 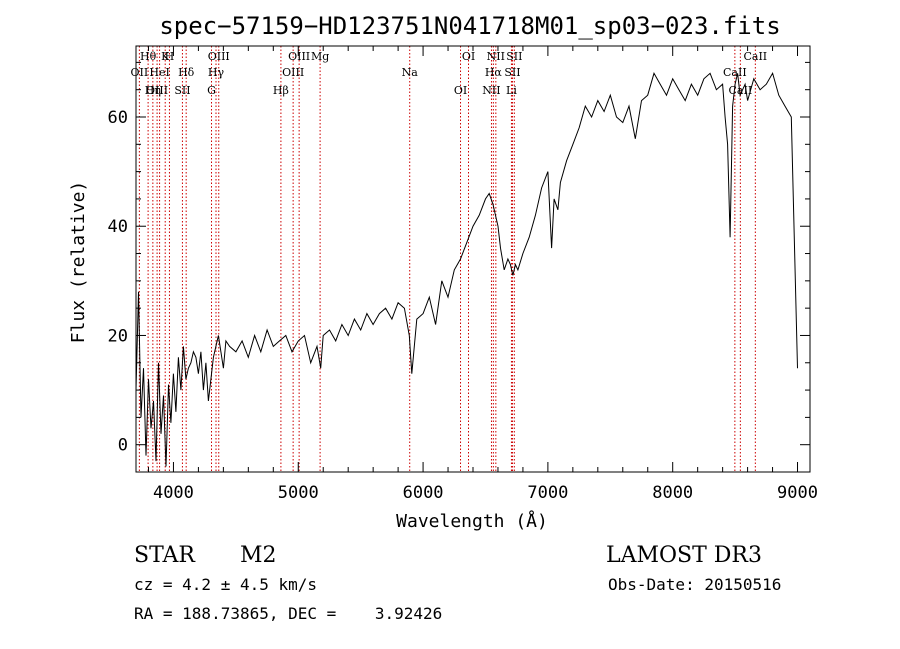 I want to click on line-marker-label: Hβ, so click(x=281, y=90).